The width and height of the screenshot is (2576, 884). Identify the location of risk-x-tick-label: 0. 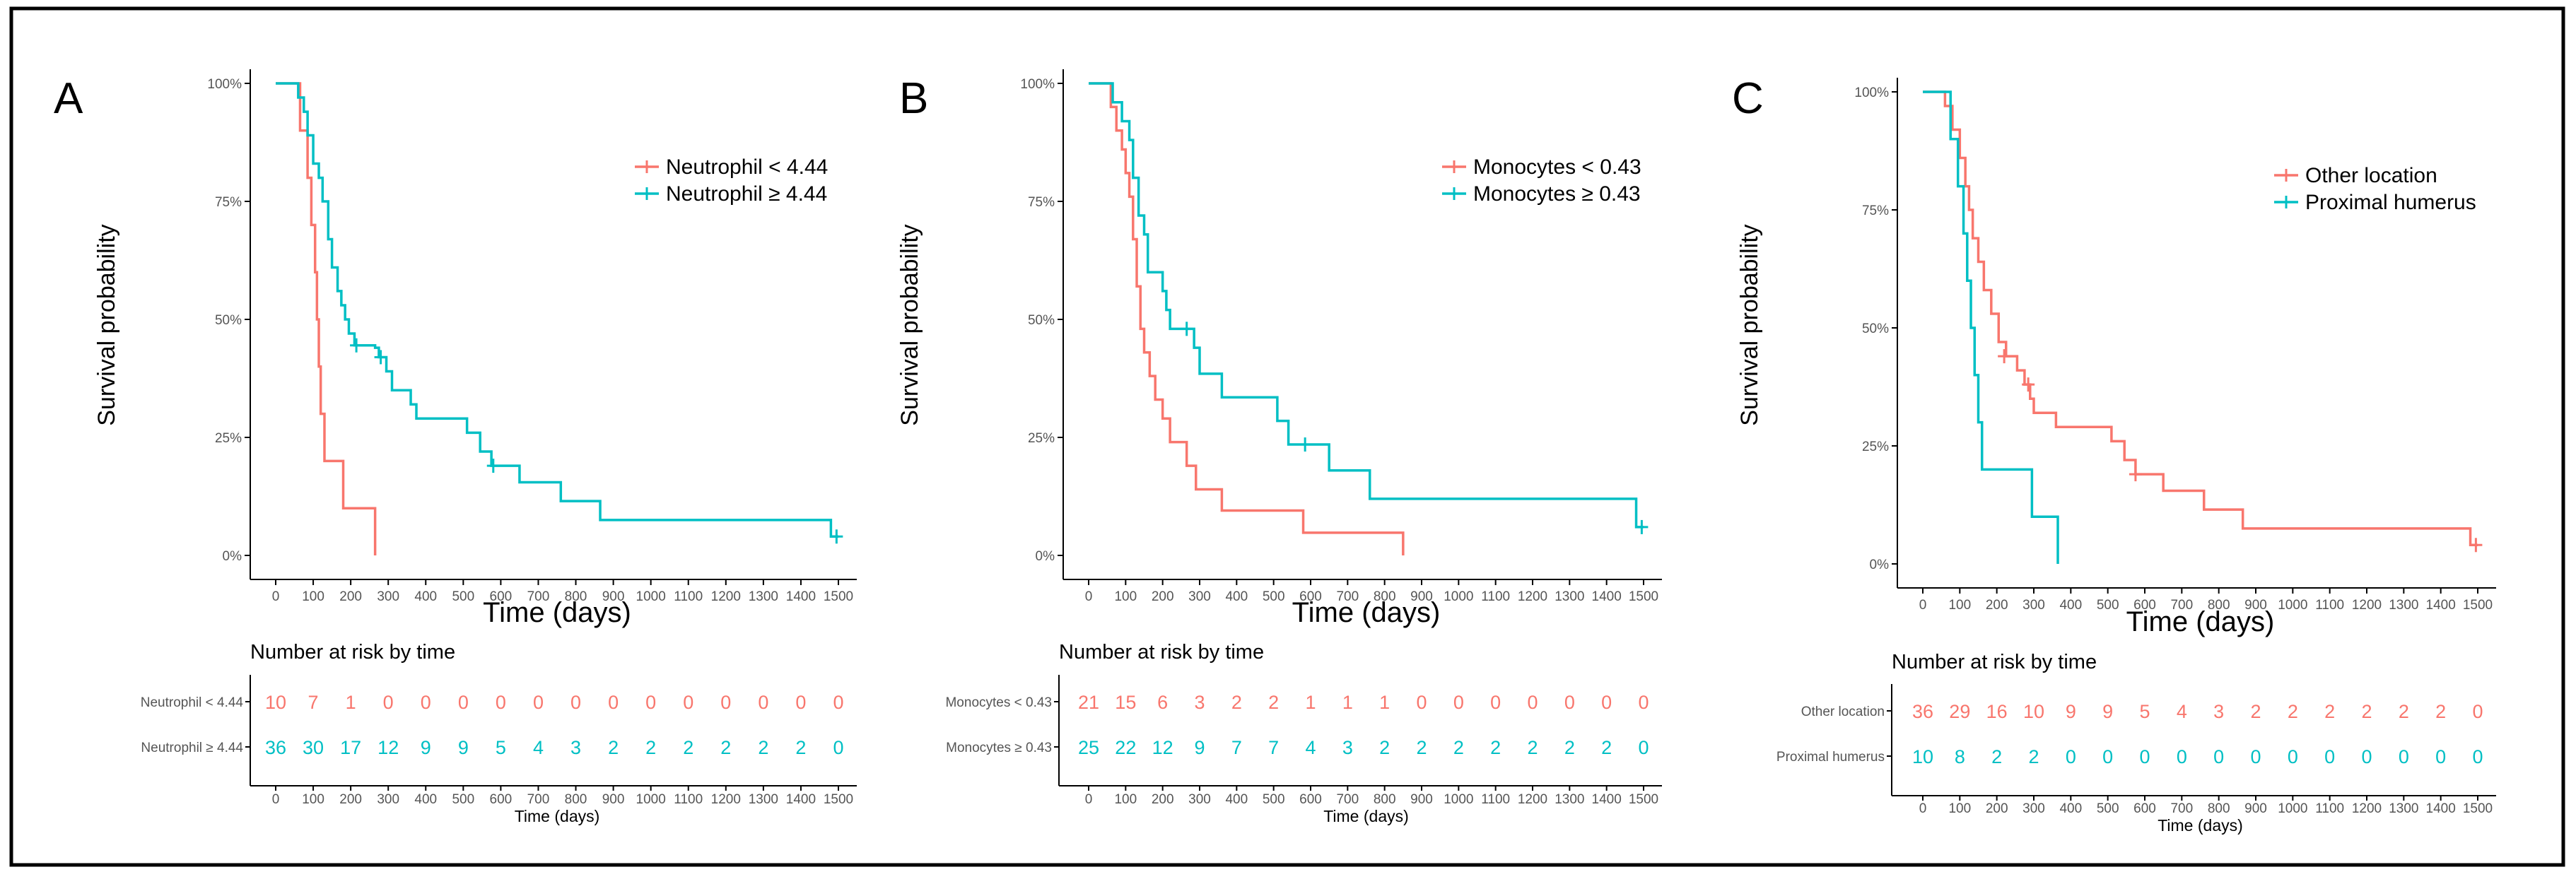
(276, 799).